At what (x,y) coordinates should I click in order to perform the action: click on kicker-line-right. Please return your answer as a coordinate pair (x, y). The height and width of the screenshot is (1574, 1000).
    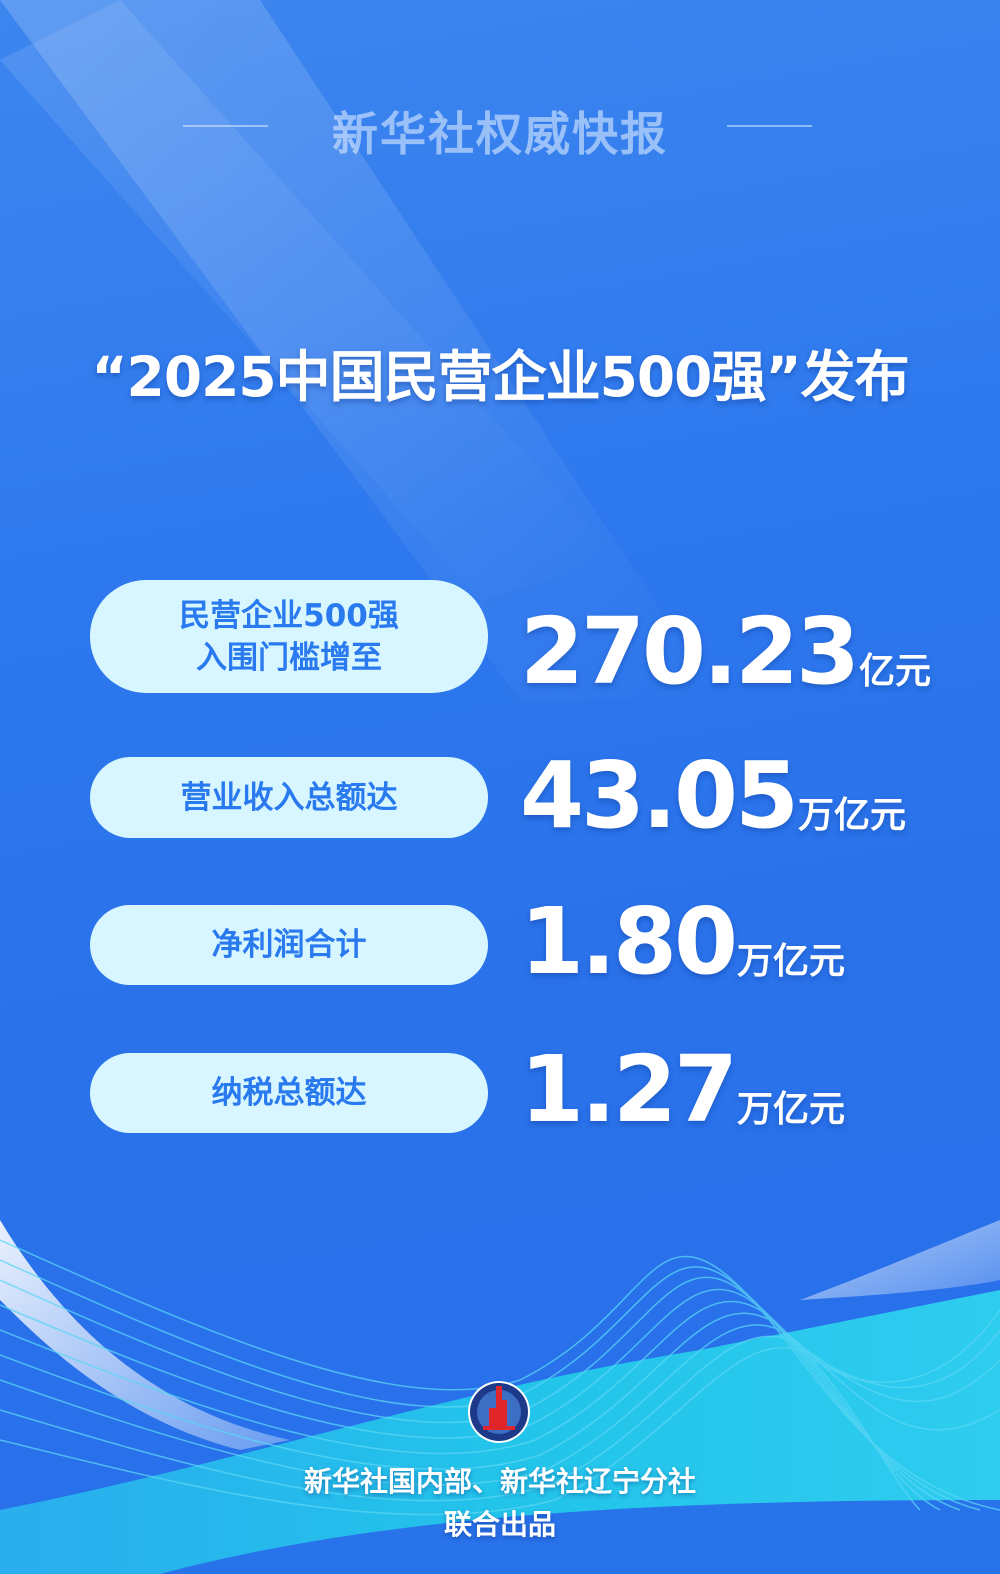
    Looking at the image, I should click on (769, 126).